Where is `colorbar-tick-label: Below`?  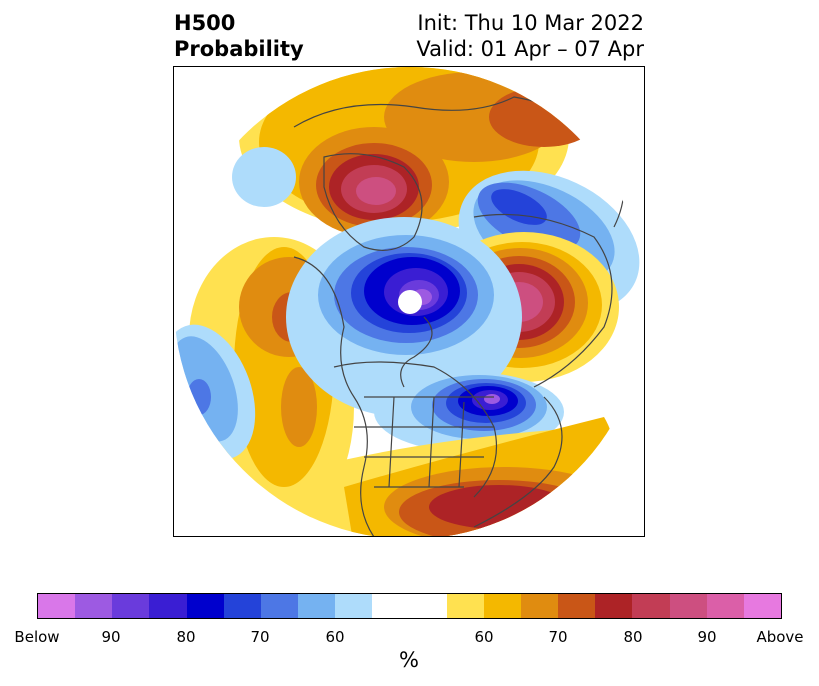
colorbar-tick-label: Below is located at coordinates (37, 637).